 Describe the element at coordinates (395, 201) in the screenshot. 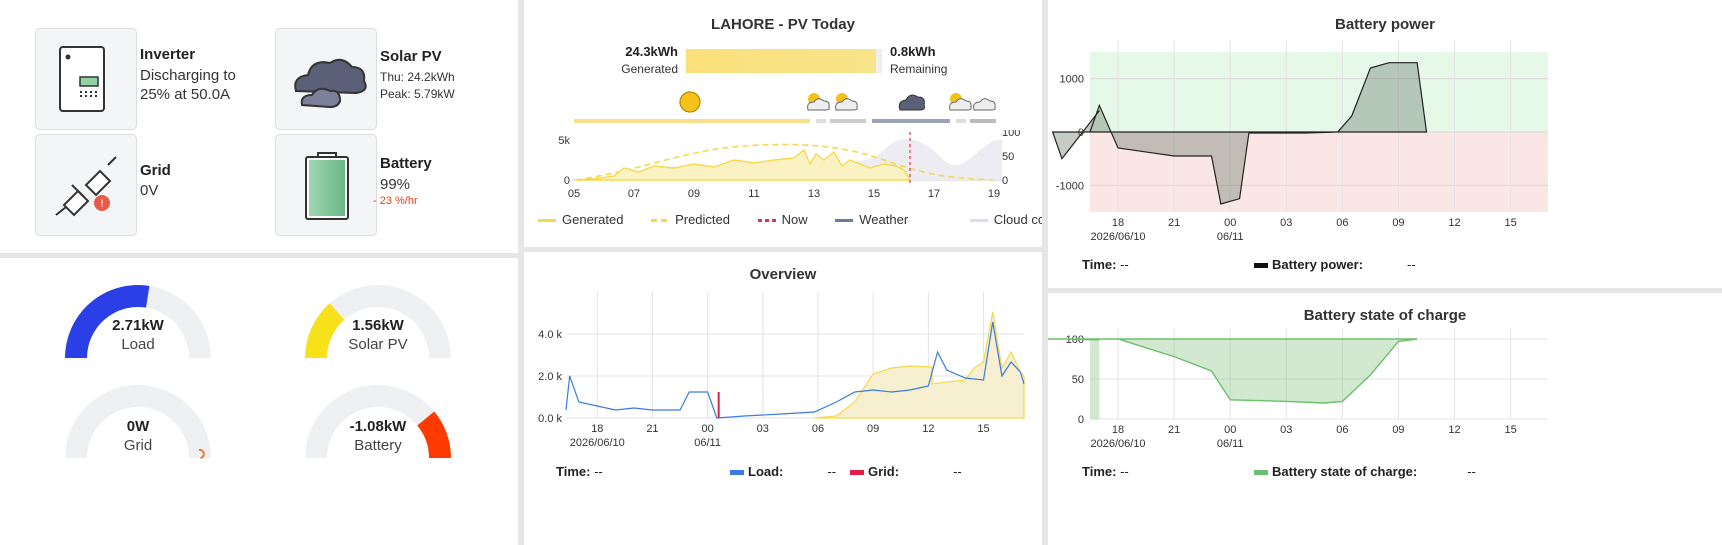

I see `battery-line2: - 23 %/hr` at that location.